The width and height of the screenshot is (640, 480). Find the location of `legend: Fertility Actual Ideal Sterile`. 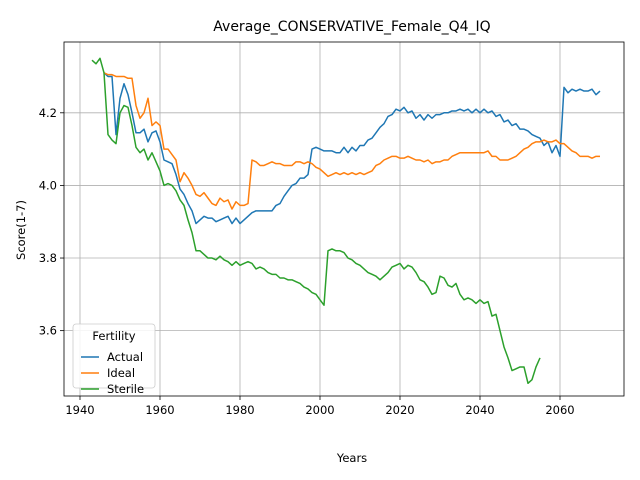

legend: Fertility Actual Ideal Sterile is located at coordinates (114, 359).